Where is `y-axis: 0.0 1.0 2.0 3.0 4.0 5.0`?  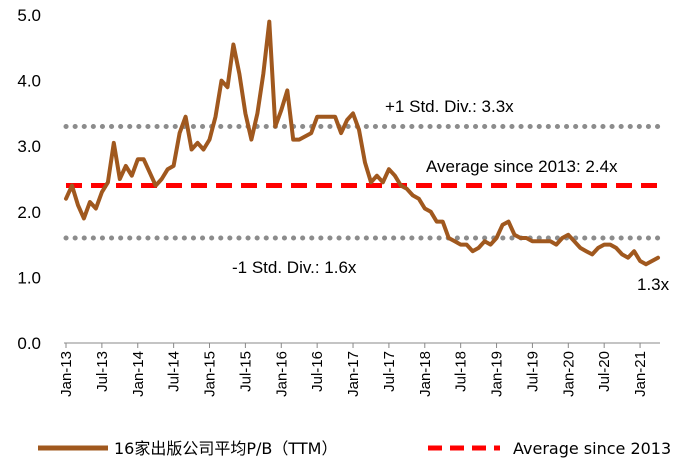 y-axis: 0.0 1.0 2.0 3.0 4.0 5.0 is located at coordinates (29, 179).